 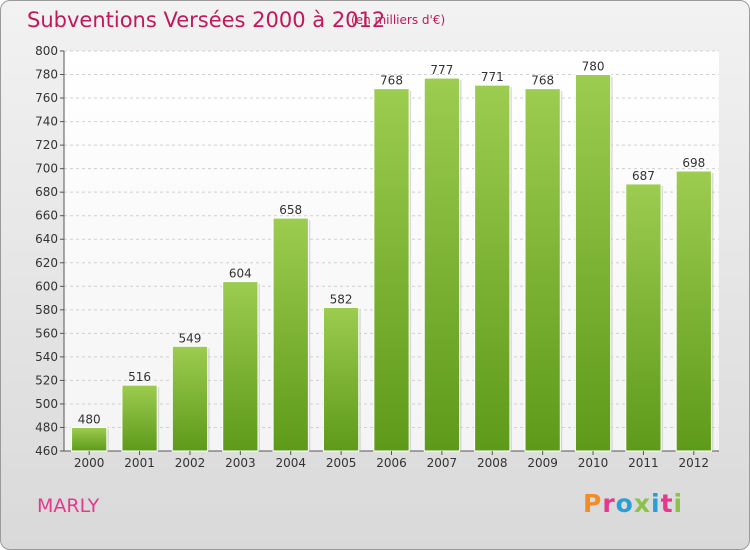 I want to click on bar-value-label: 698, so click(x=693, y=163).